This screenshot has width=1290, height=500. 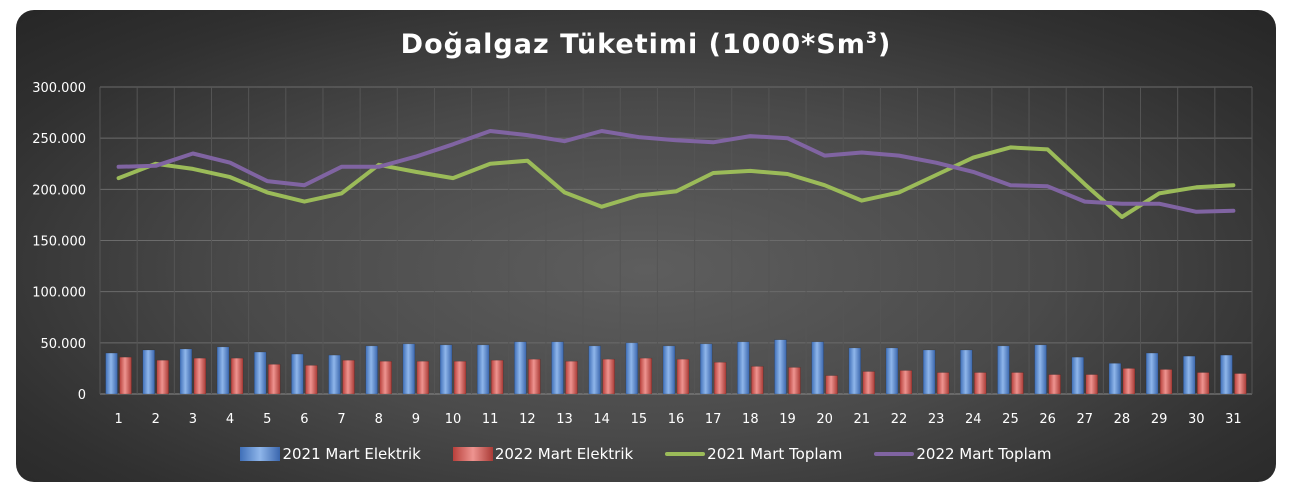 I want to click on x-tick-label: 29, so click(x=1159, y=419).